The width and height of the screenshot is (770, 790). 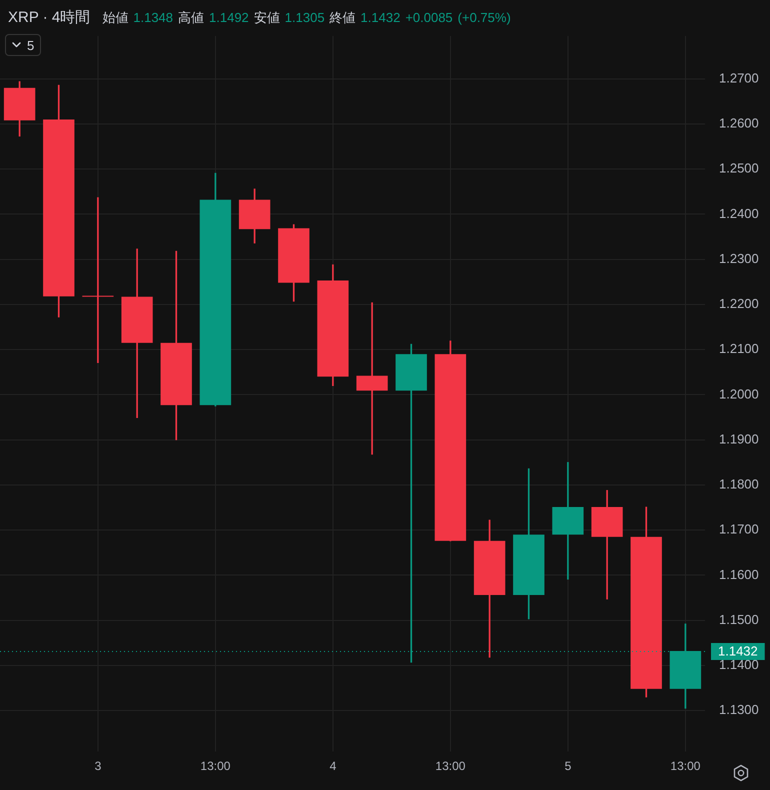 What do you see at coordinates (49, 17) in the screenshot?
I see `chart-title: XRP · 4時間` at bounding box center [49, 17].